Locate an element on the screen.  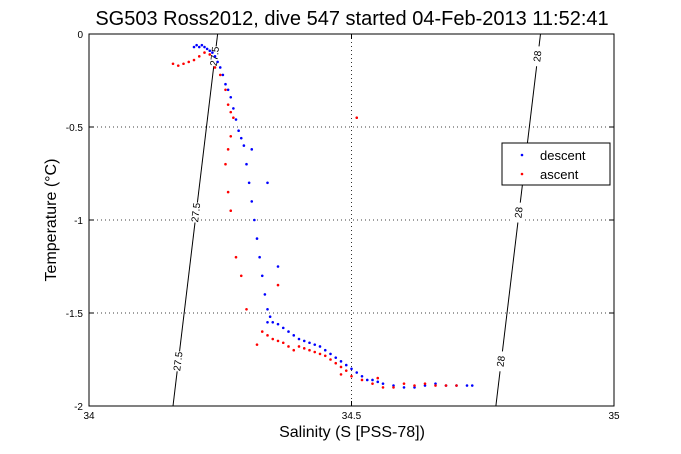
legend-box is located at coordinates (556, 164).